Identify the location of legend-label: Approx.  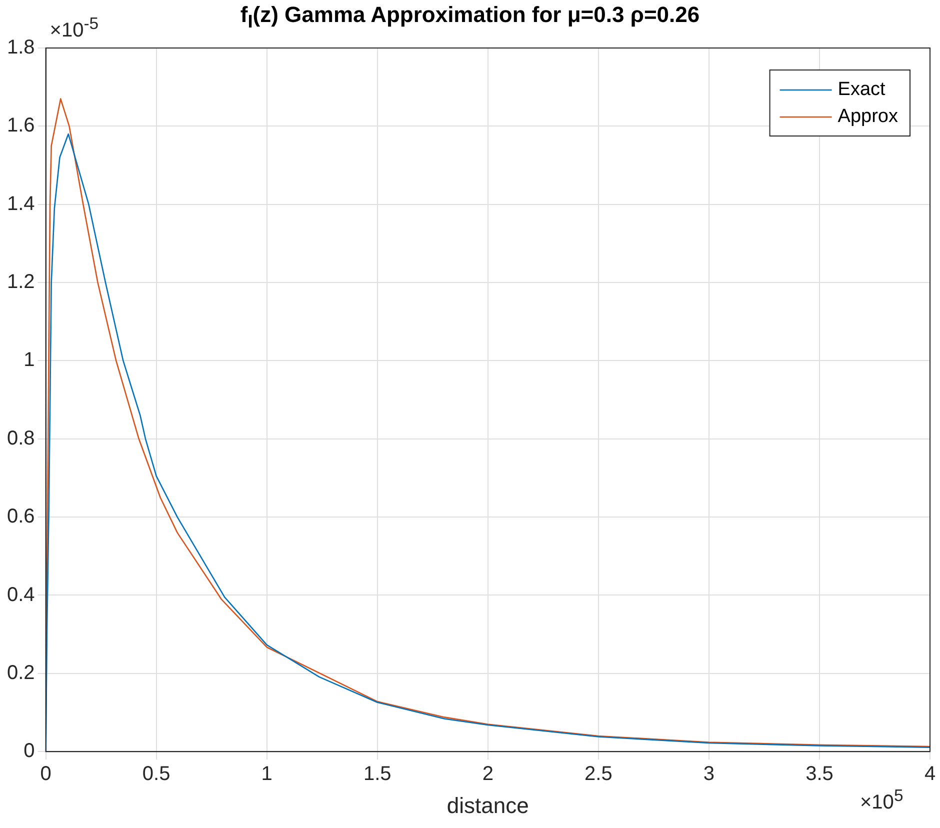
(868, 117).